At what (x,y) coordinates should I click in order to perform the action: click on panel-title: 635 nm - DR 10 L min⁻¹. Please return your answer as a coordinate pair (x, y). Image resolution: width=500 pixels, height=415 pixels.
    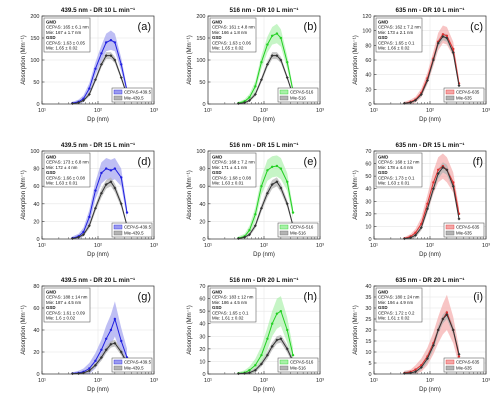
    Looking at the image, I should click on (430, 10).